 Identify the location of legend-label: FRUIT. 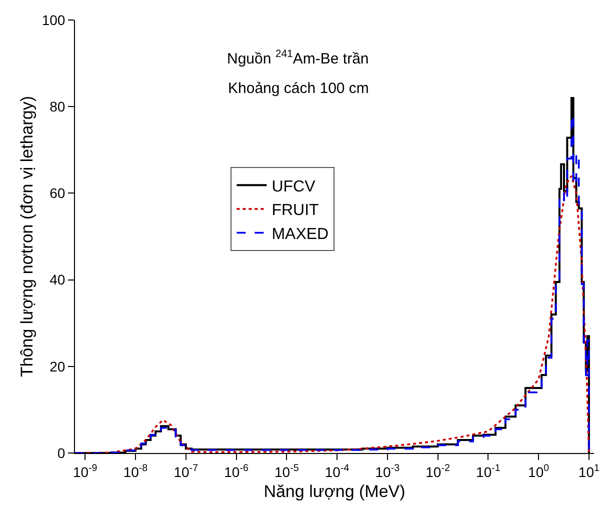
(296, 211).